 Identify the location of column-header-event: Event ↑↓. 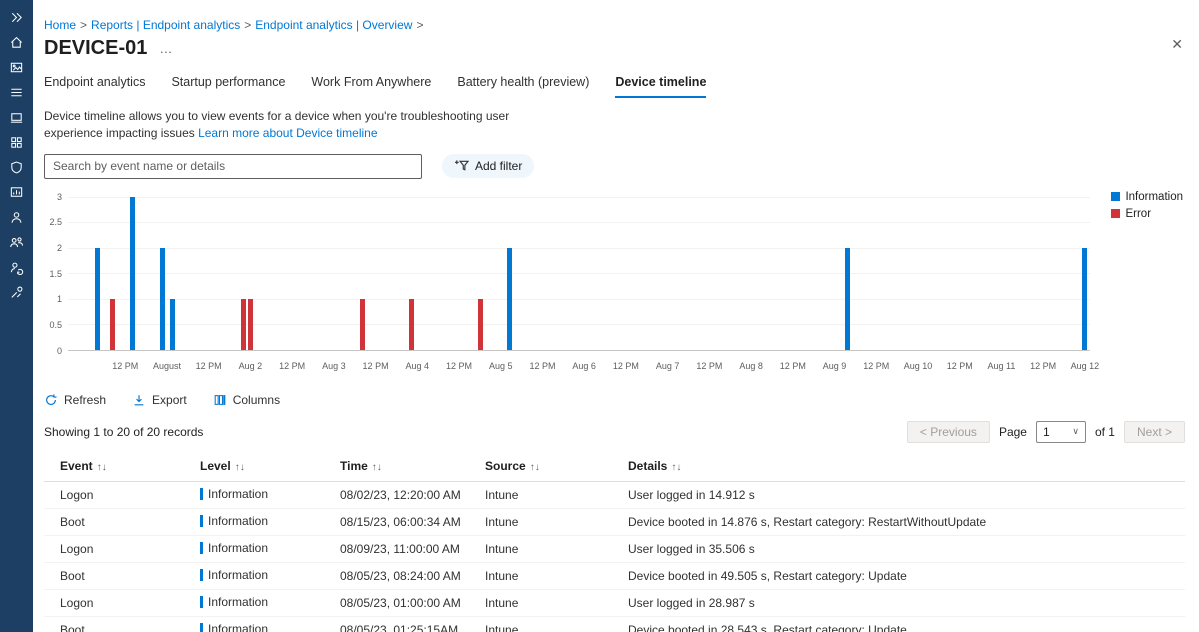
(122, 466).